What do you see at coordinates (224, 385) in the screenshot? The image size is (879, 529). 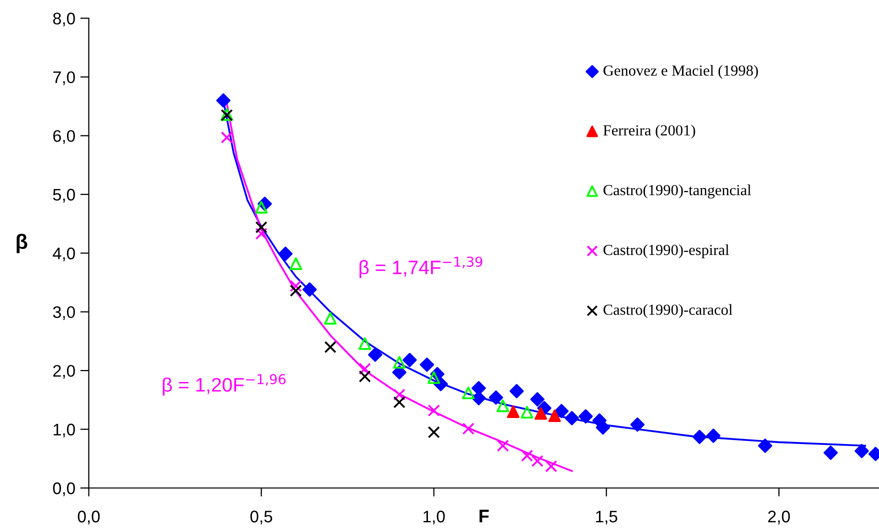 I see `annotation: β = 1,20F$^{−1,96}$` at bounding box center [224, 385].